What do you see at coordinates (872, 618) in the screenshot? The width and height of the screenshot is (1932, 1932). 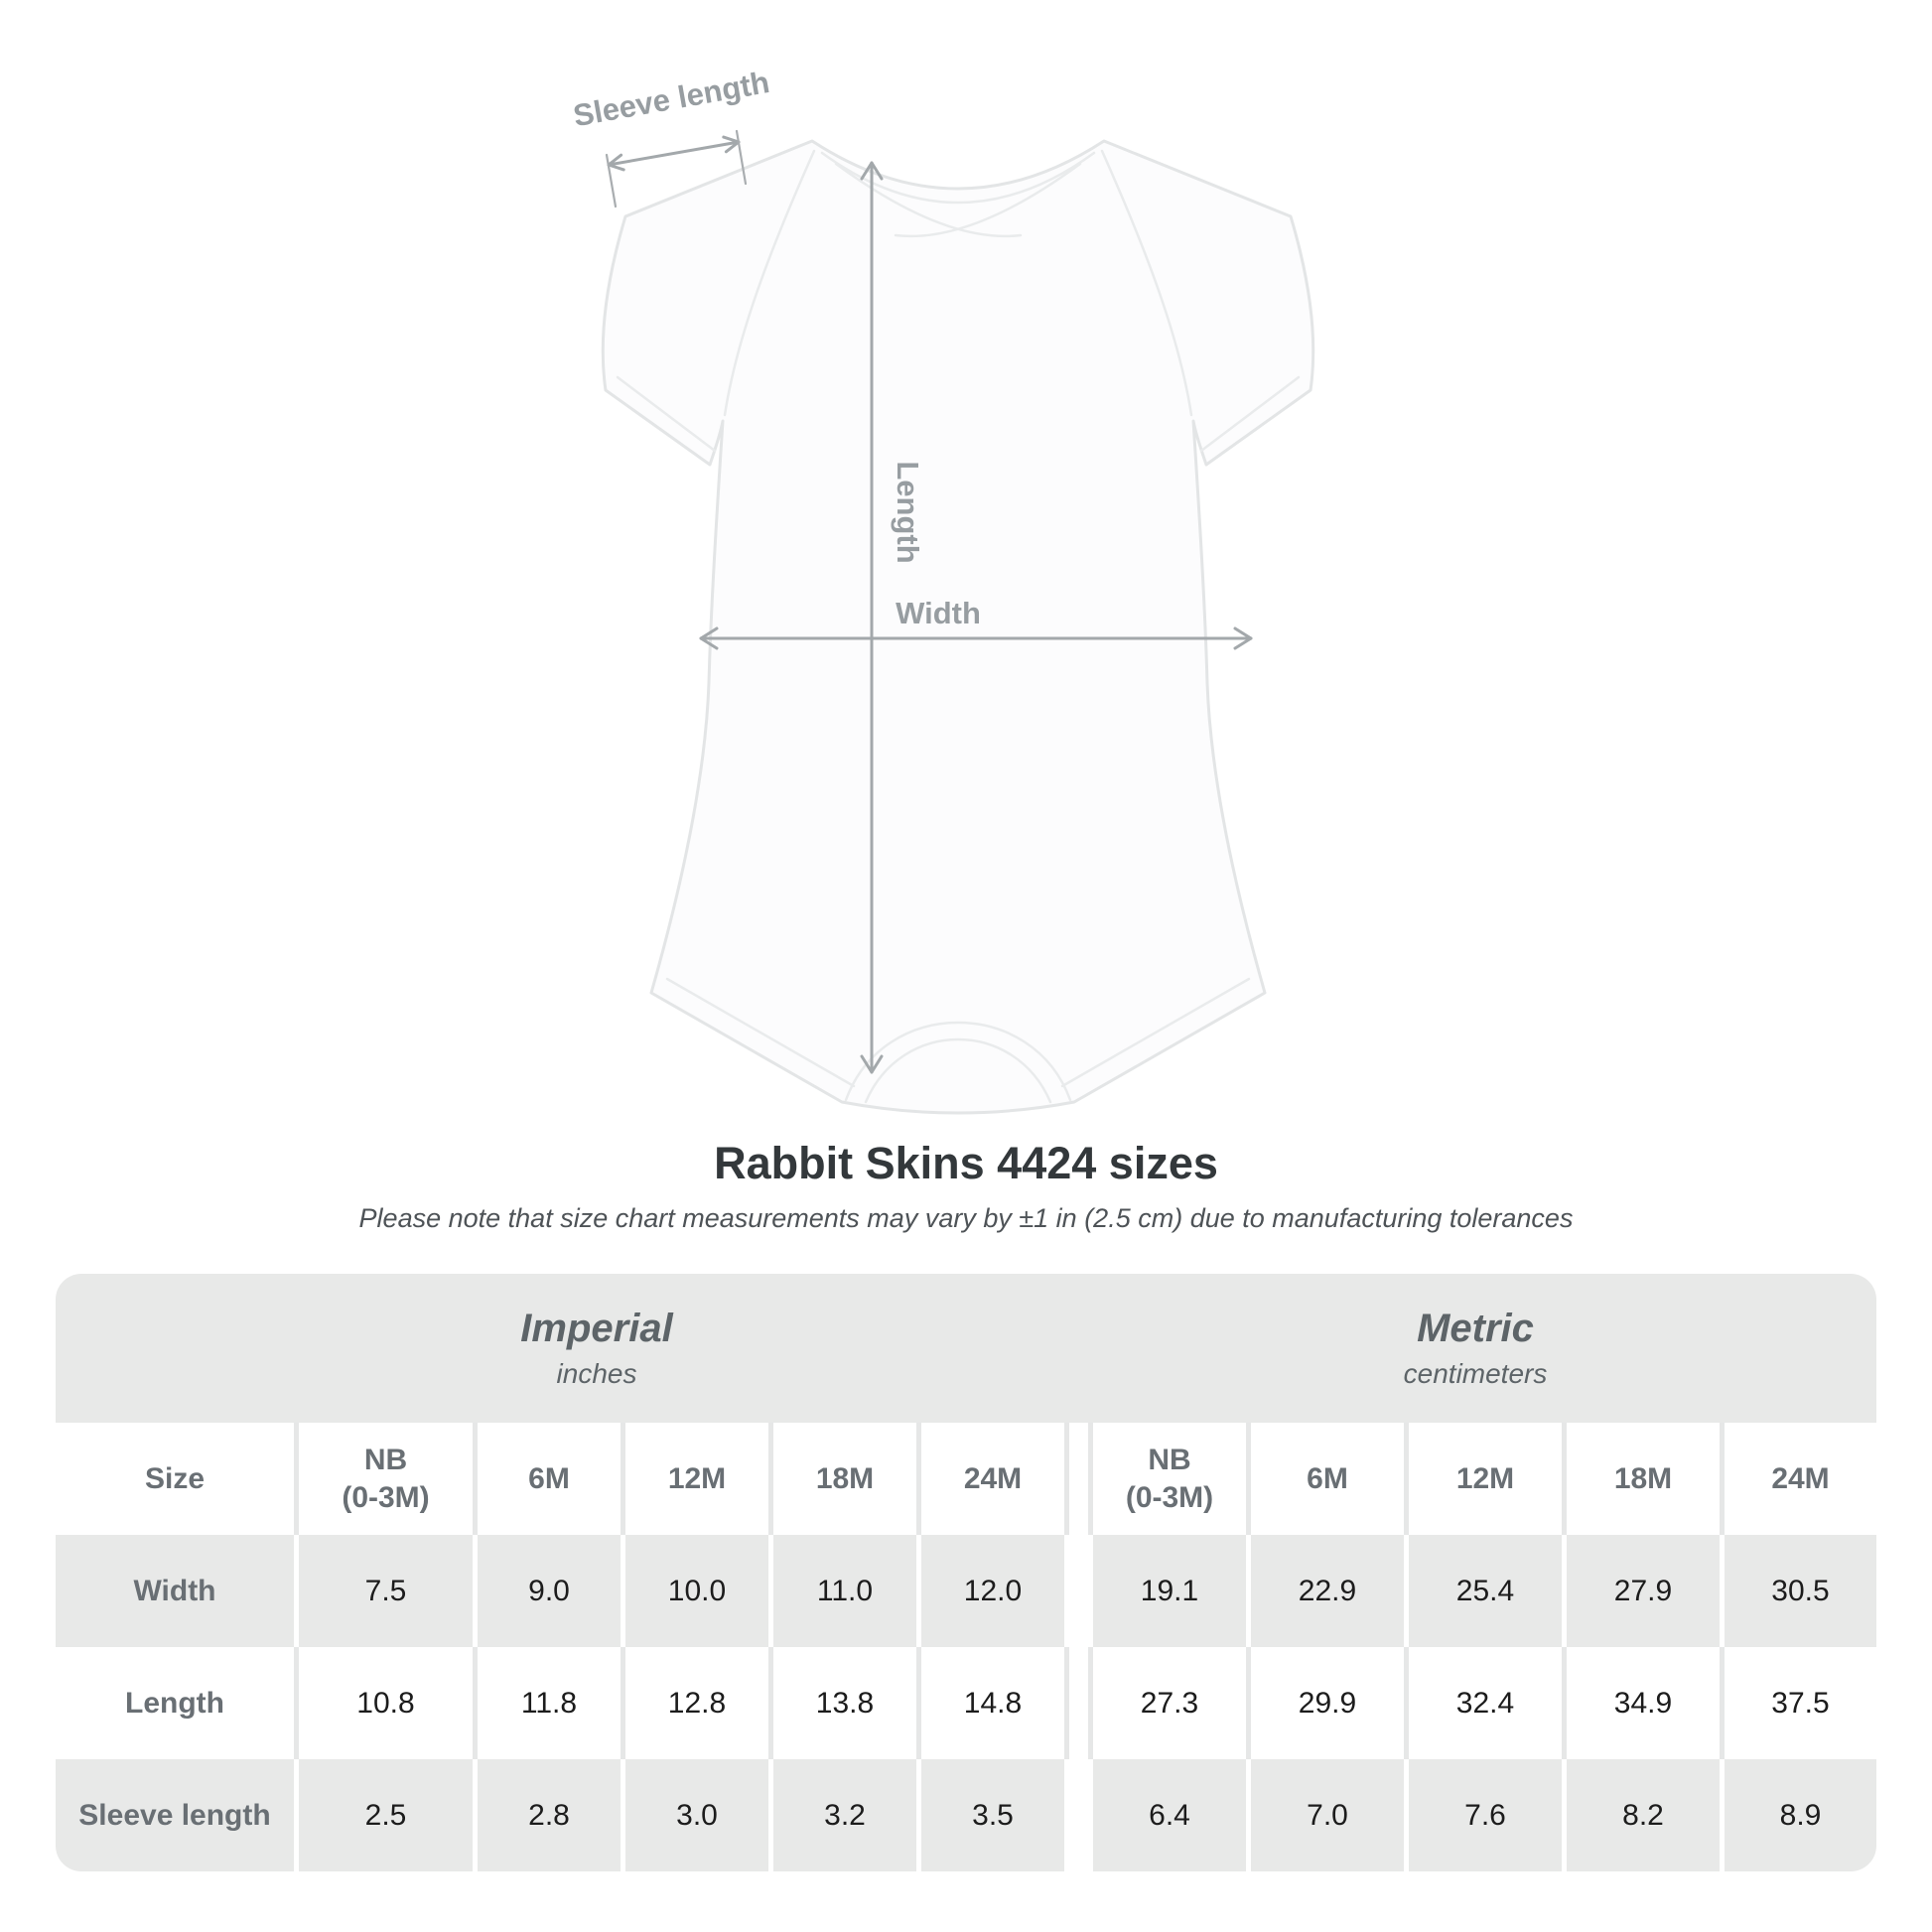 I see `length-arrow-icon` at bounding box center [872, 618].